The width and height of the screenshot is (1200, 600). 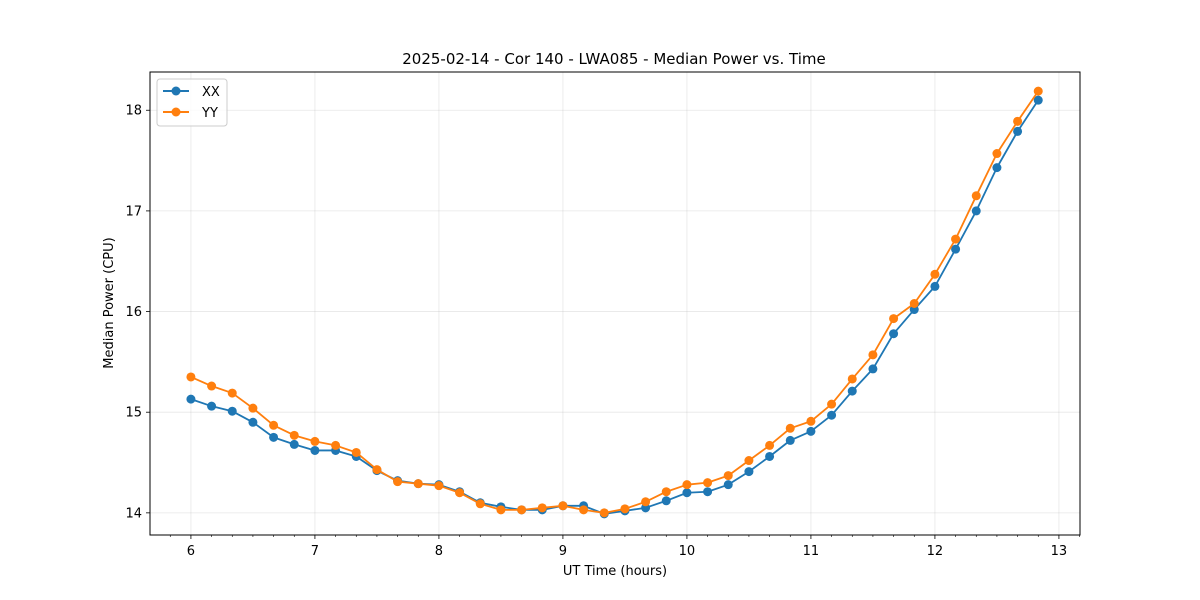 What do you see at coordinates (176, 112) in the screenshot?
I see `legend-marker-yy` at bounding box center [176, 112].